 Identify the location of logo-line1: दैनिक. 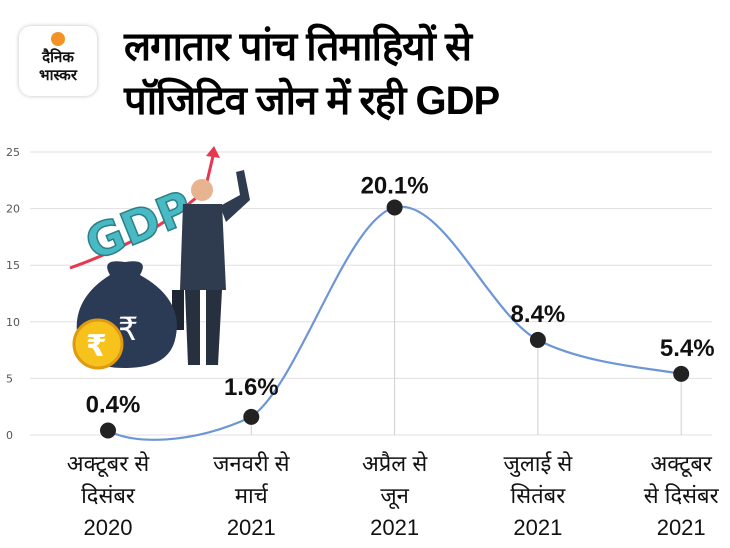
(58, 57).